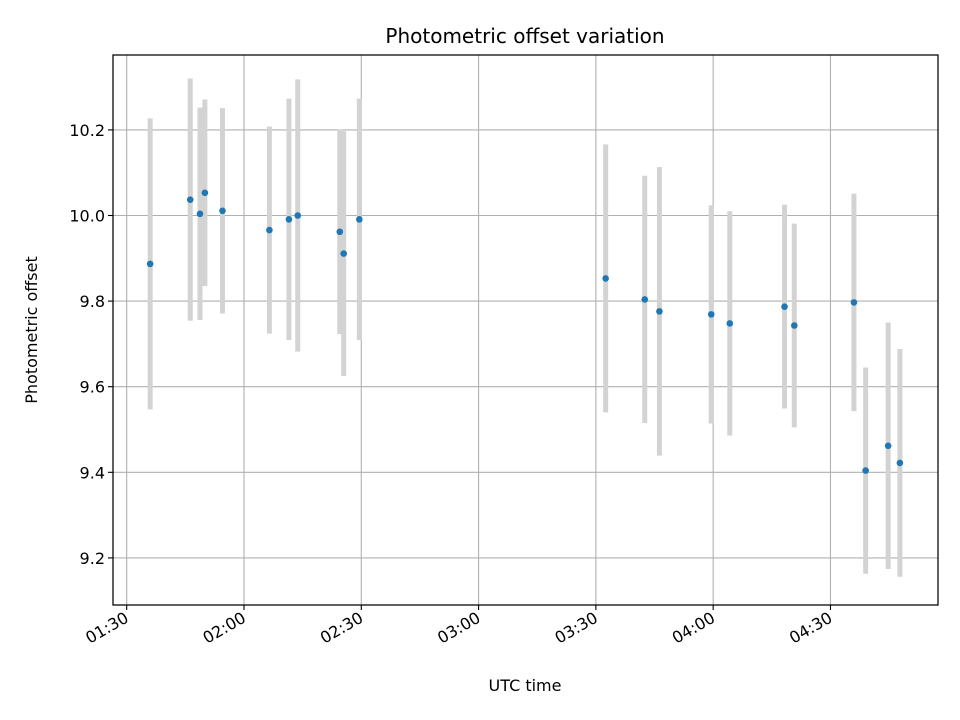 Image resolution: width=960 pixels, height=720 pixels. What do you see at coordinates (92, 387) in the screenshot?
I see `y-tick-label: 9.6` at bounding box center [92, 387].